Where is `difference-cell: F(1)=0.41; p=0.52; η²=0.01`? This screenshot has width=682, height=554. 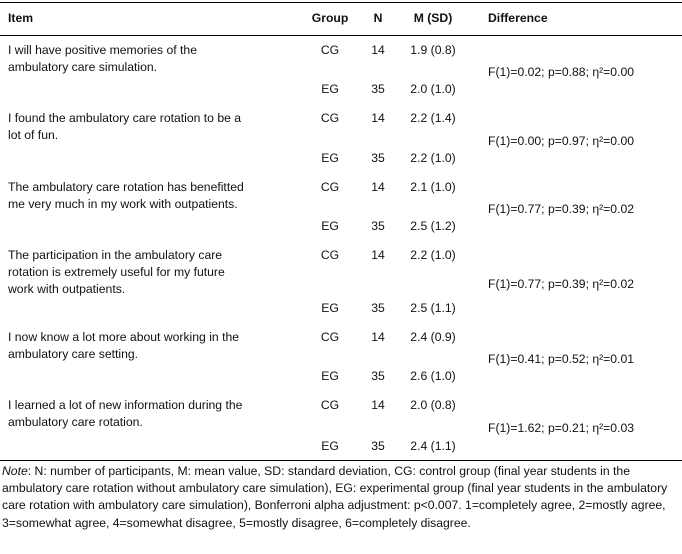 difference-cell: F(1)=0.41; p=0.52; η²=0.01 is located at coordinates (561, 359).